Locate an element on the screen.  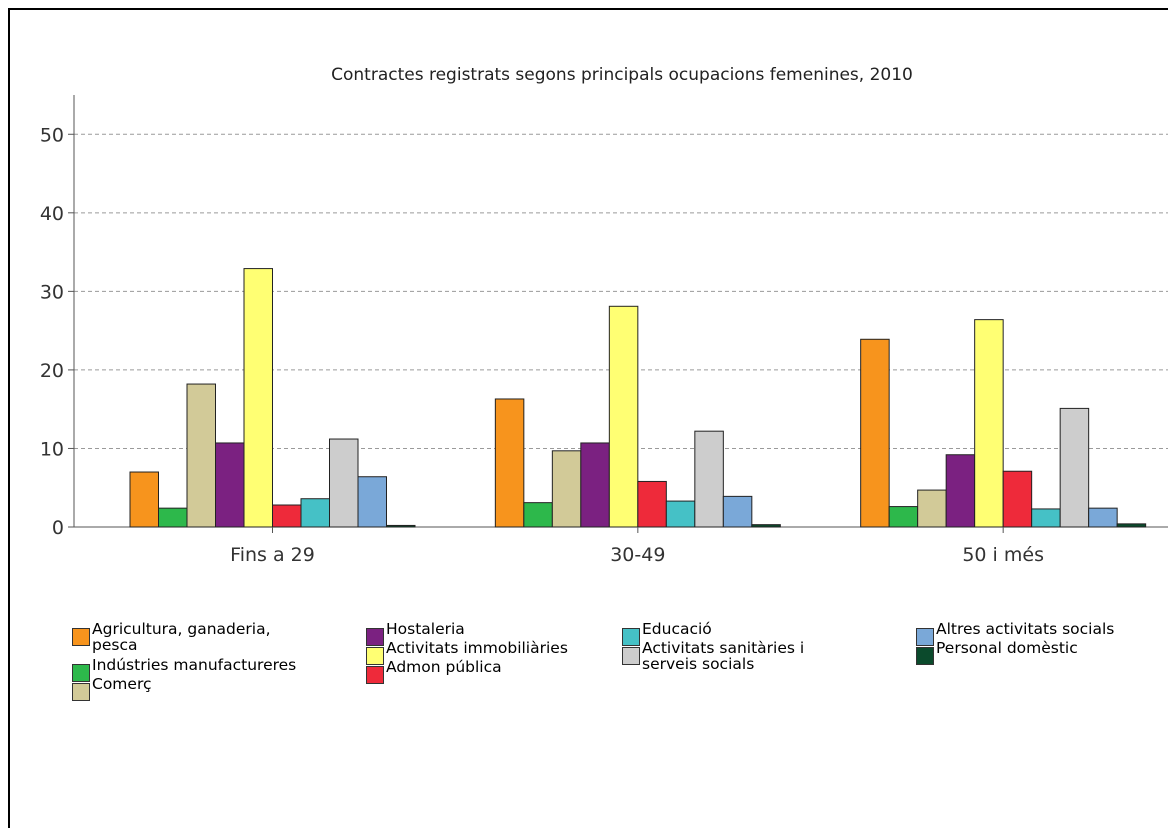
y-tick-label: 10 is located at coordinates (52, 449).